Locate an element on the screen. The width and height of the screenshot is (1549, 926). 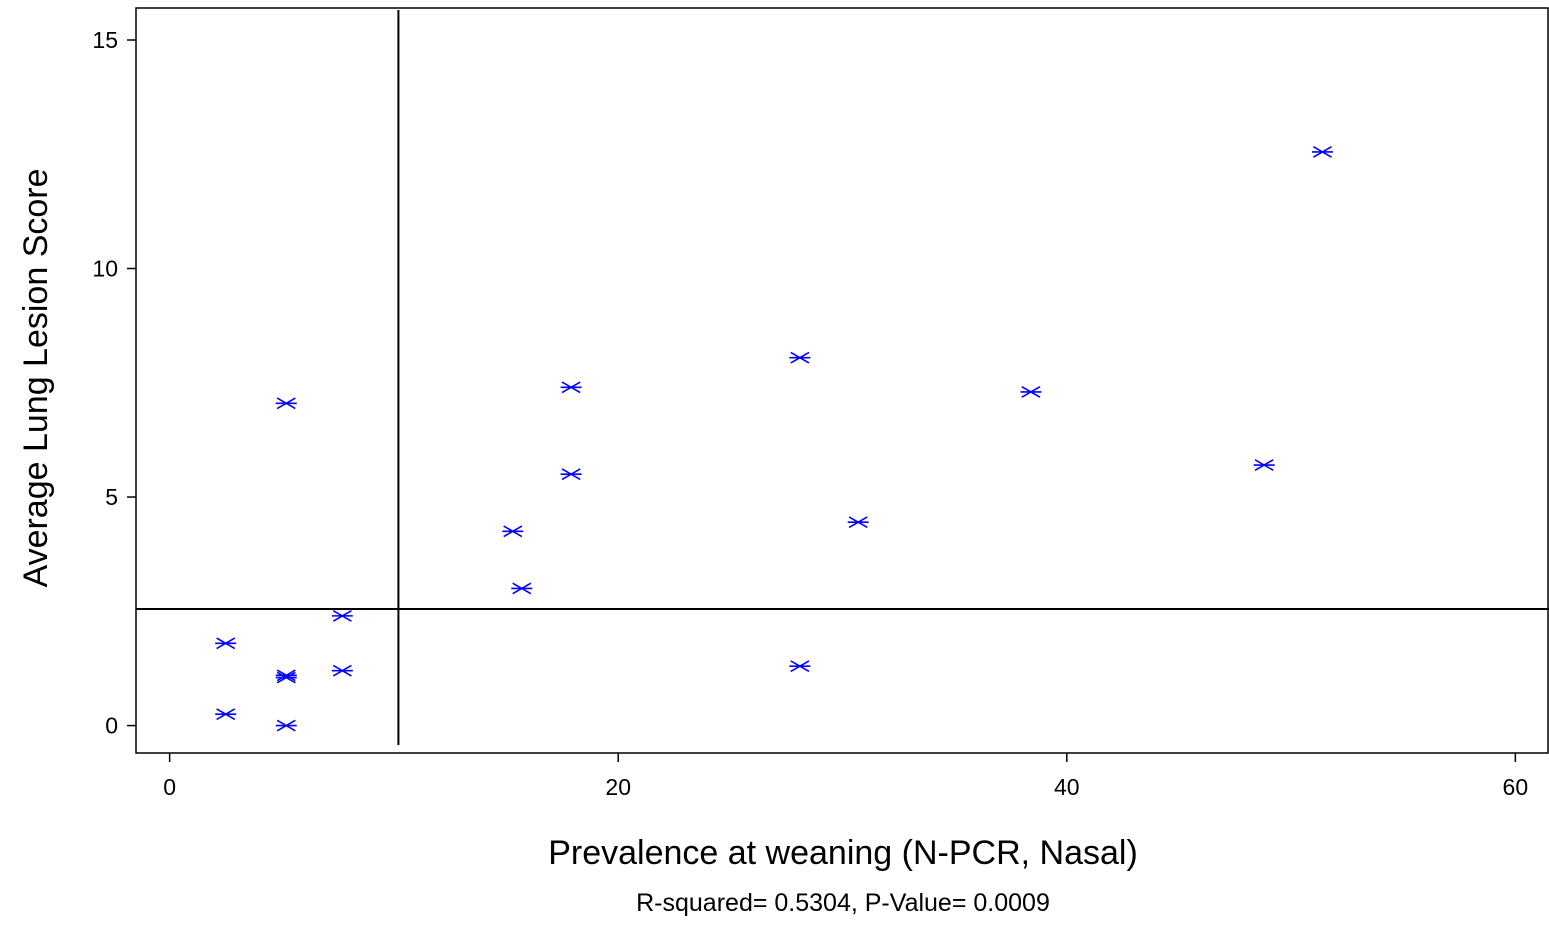
y-tick-label: 0 is located at coordinates (111, 726).